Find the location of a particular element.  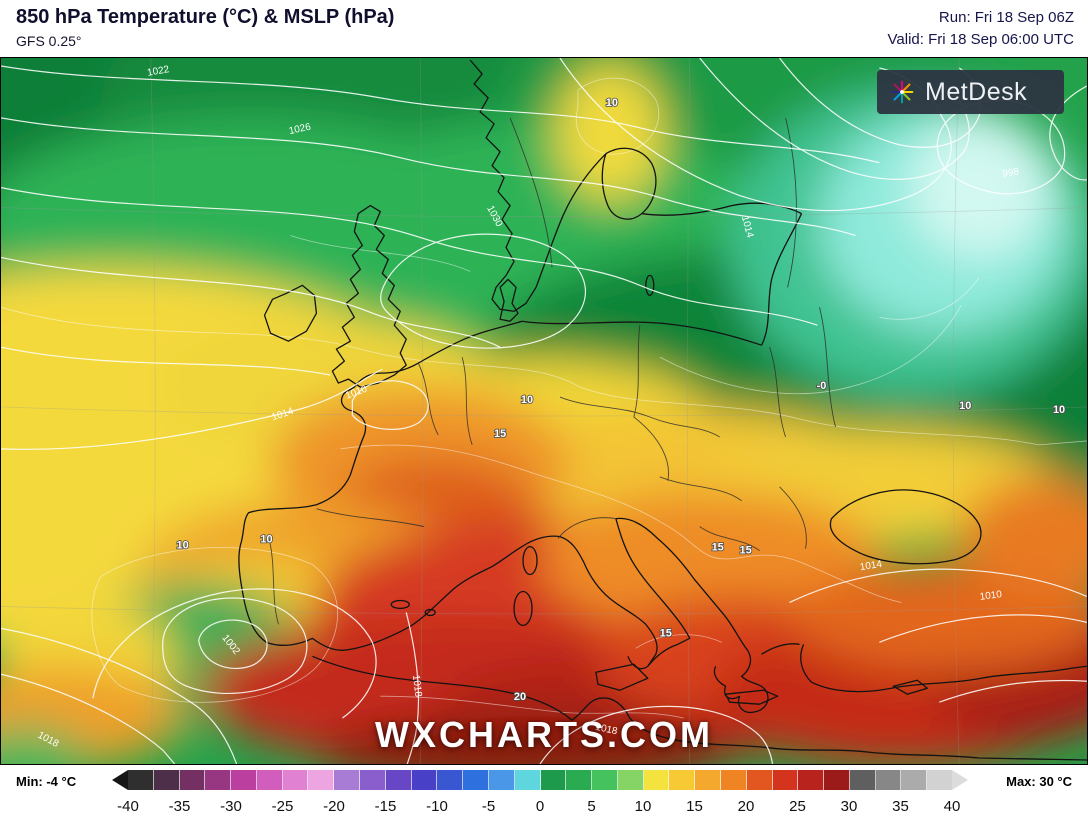

isobar-label: 1010 is located at coordinates (991, 596).